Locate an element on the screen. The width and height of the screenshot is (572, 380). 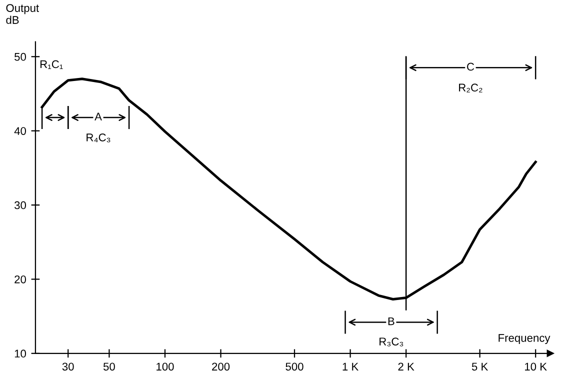
annotation: R₁C₁ is located at coordinates (51, 64).